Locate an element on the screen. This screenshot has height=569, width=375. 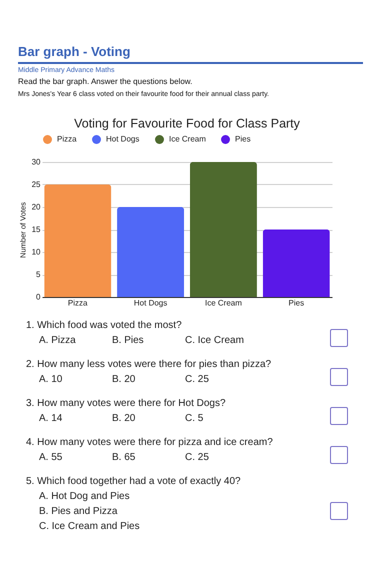
text: B. Pies is located at coordinates (128, 341).